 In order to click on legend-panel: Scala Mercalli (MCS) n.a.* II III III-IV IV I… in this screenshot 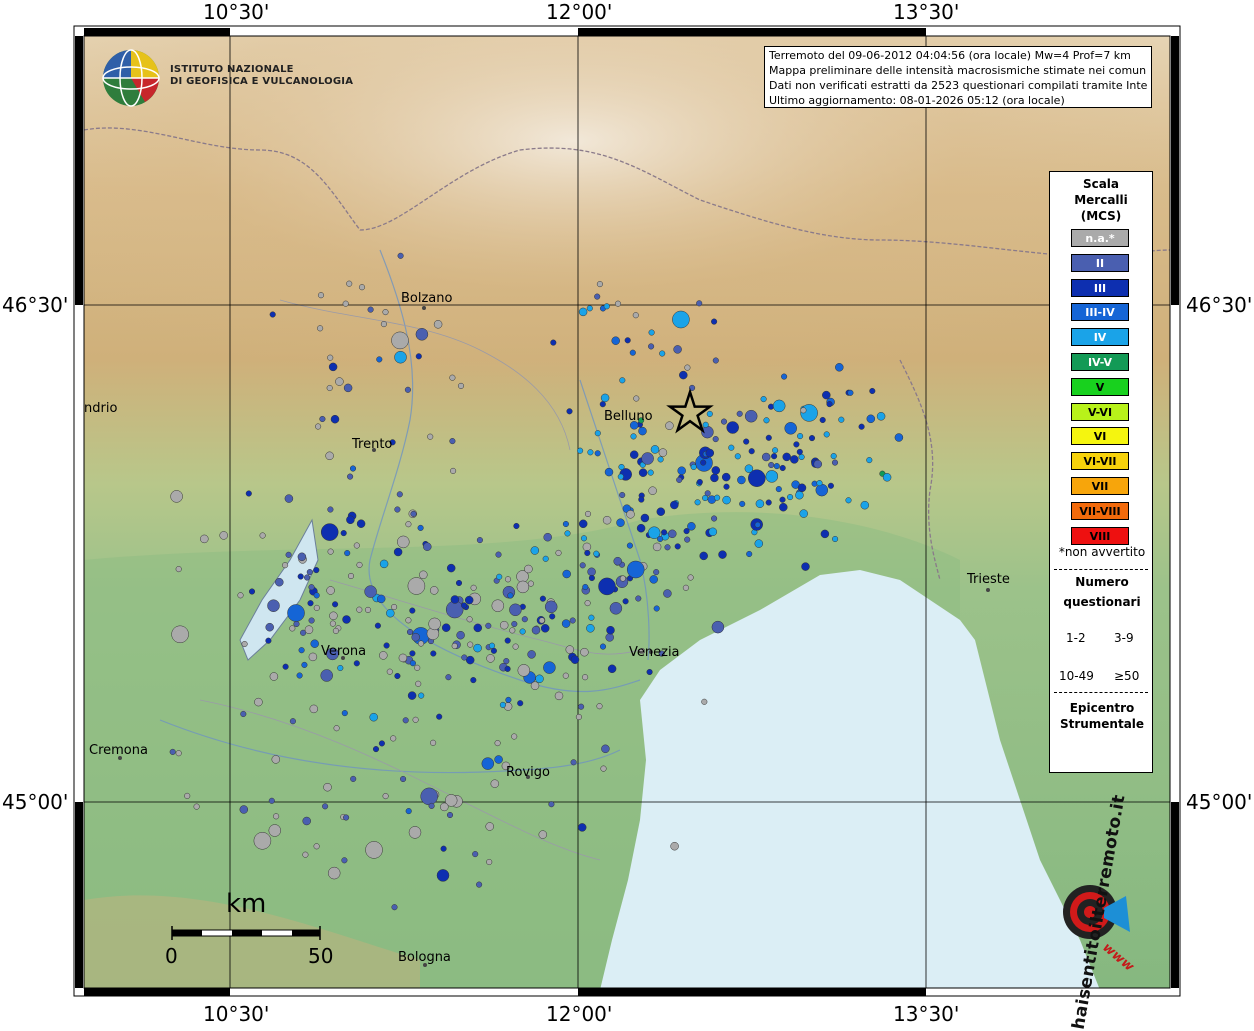, I will do `click(1101, 472)`.